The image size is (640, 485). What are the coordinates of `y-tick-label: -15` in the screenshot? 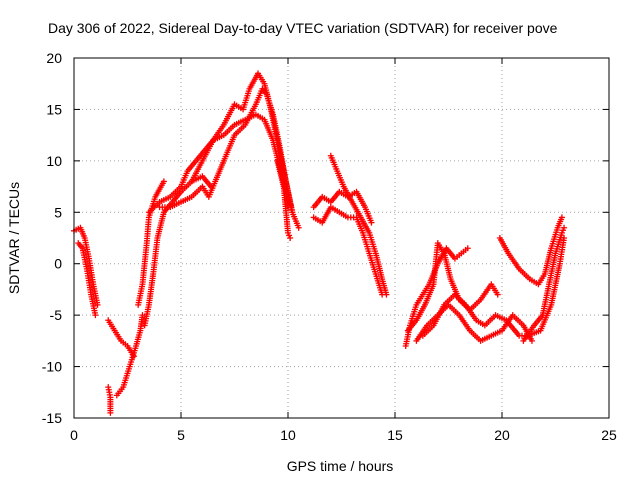 It's located at (52, 418).